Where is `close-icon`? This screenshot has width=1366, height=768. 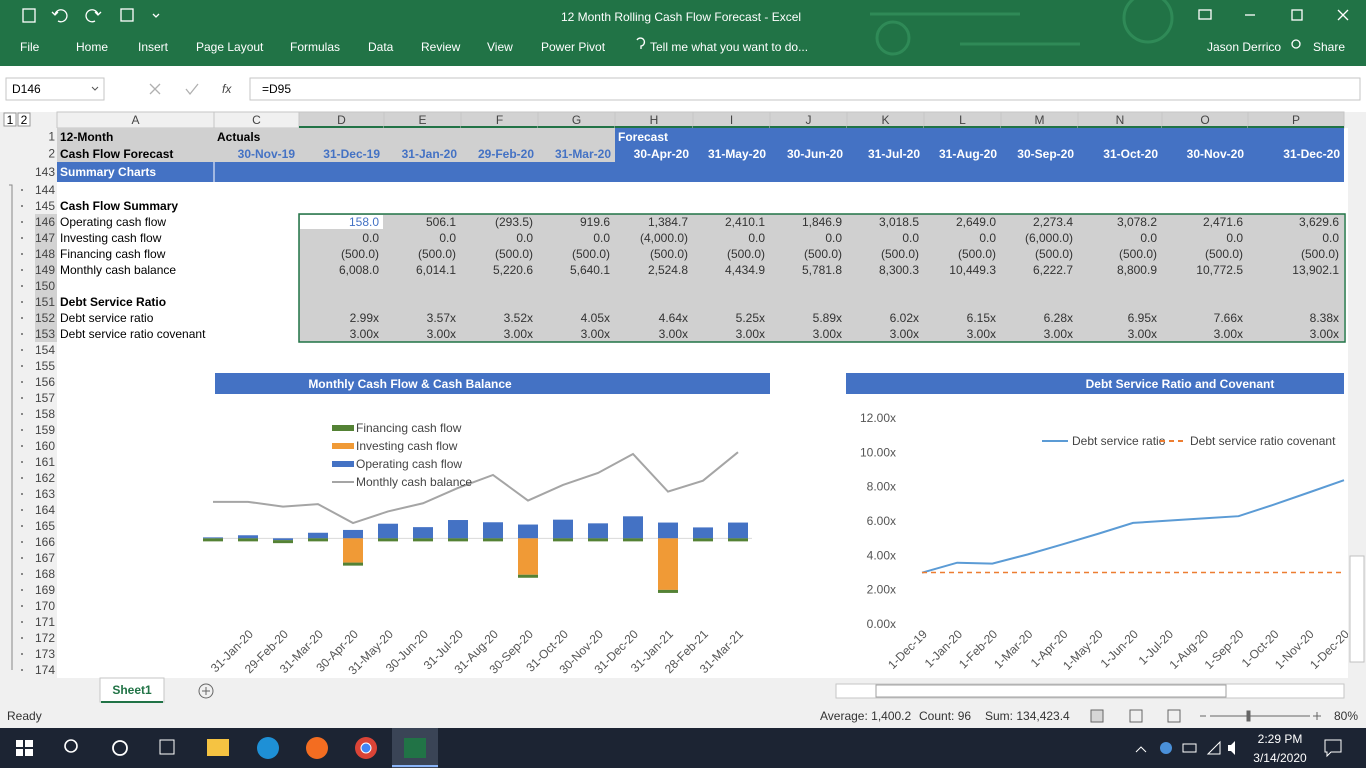
close-icon is located at coordinates (1343, 15).